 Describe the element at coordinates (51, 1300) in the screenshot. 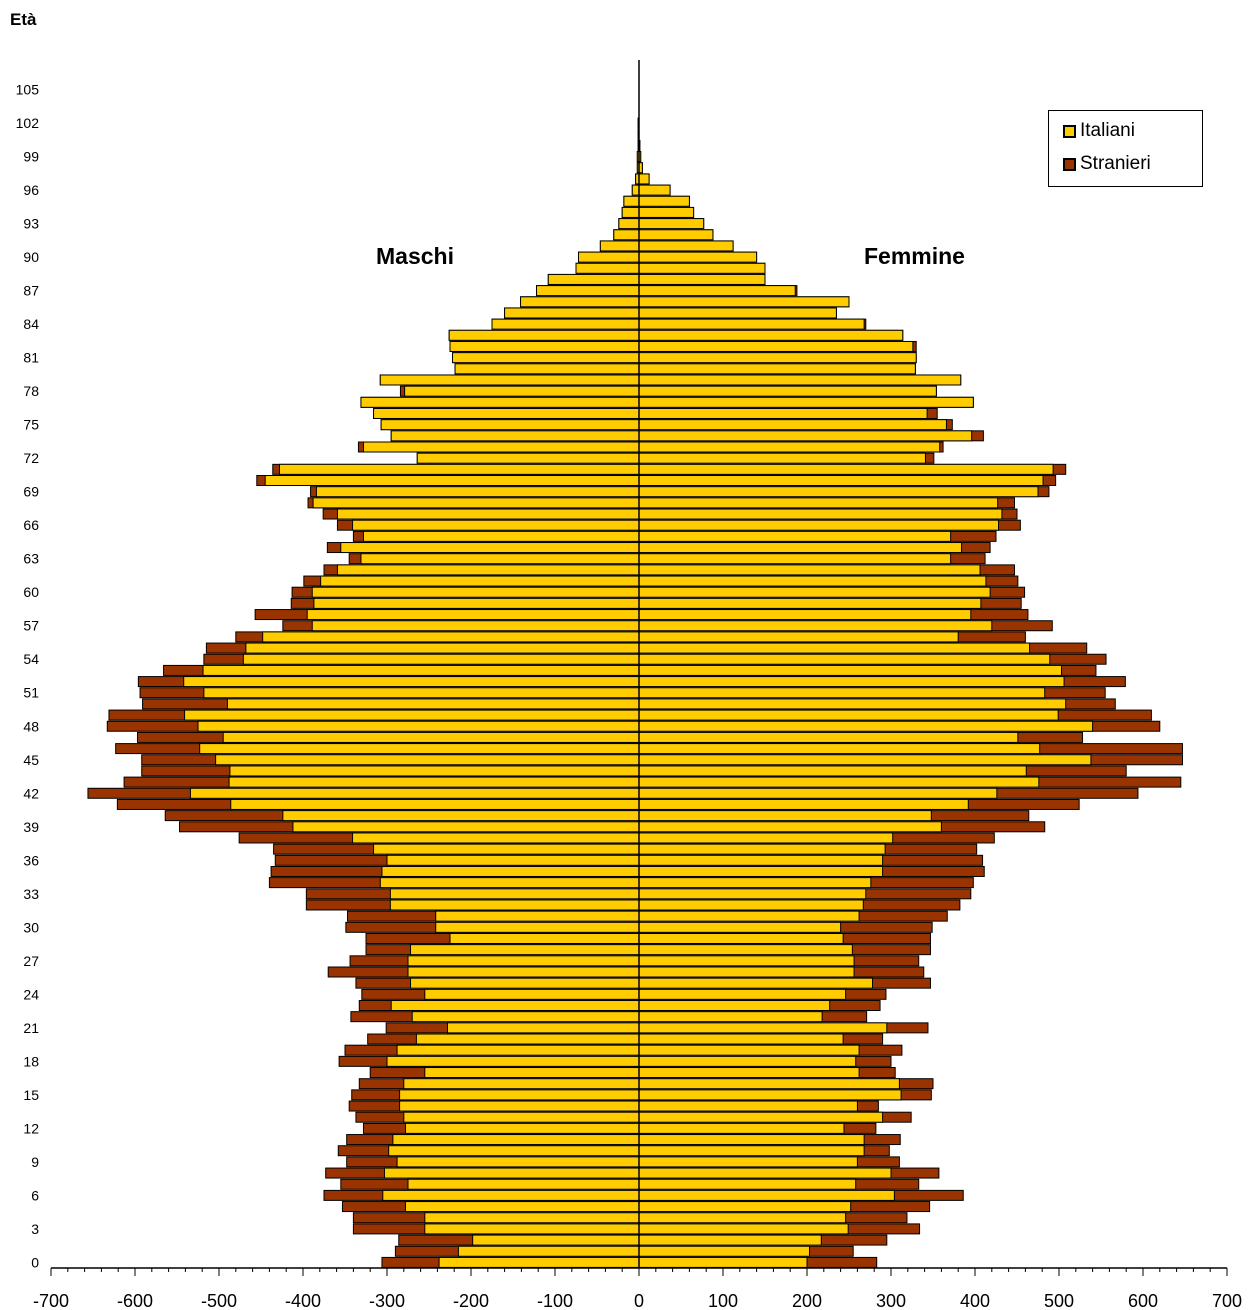

I see `x-tick-label: -700` at that location.